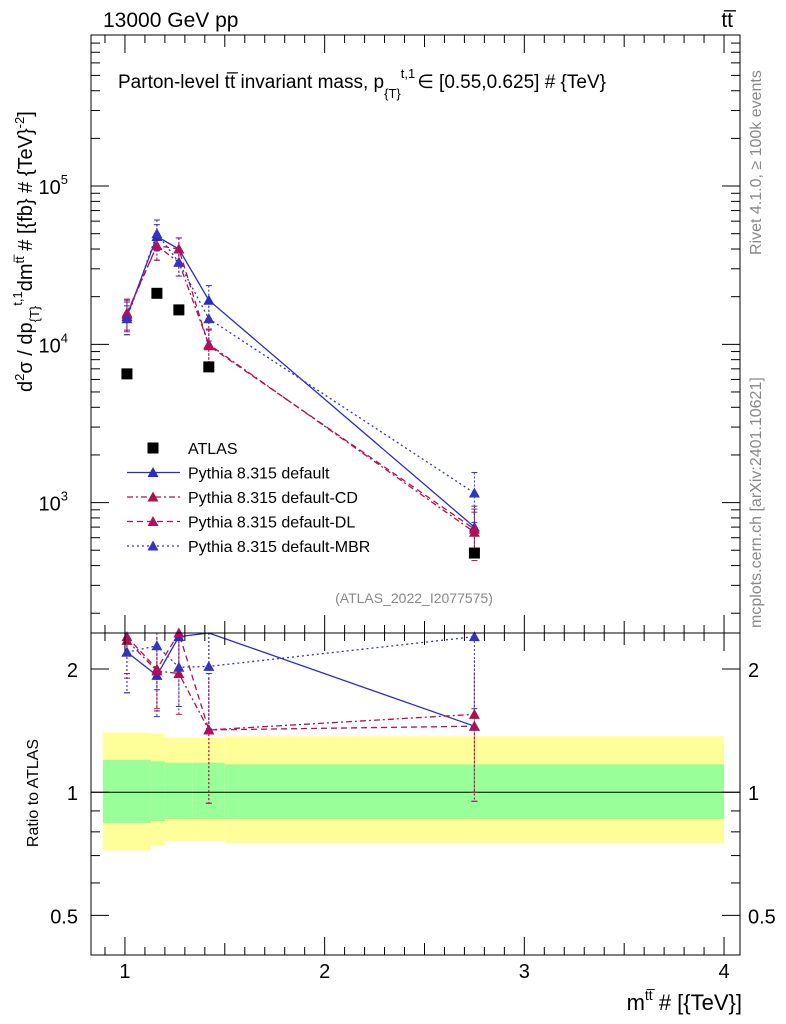 This screenshot has height=1024, width=786. I want to click on legend-label-cd: Pythia 8.315 default-CD, so click(273, 498).